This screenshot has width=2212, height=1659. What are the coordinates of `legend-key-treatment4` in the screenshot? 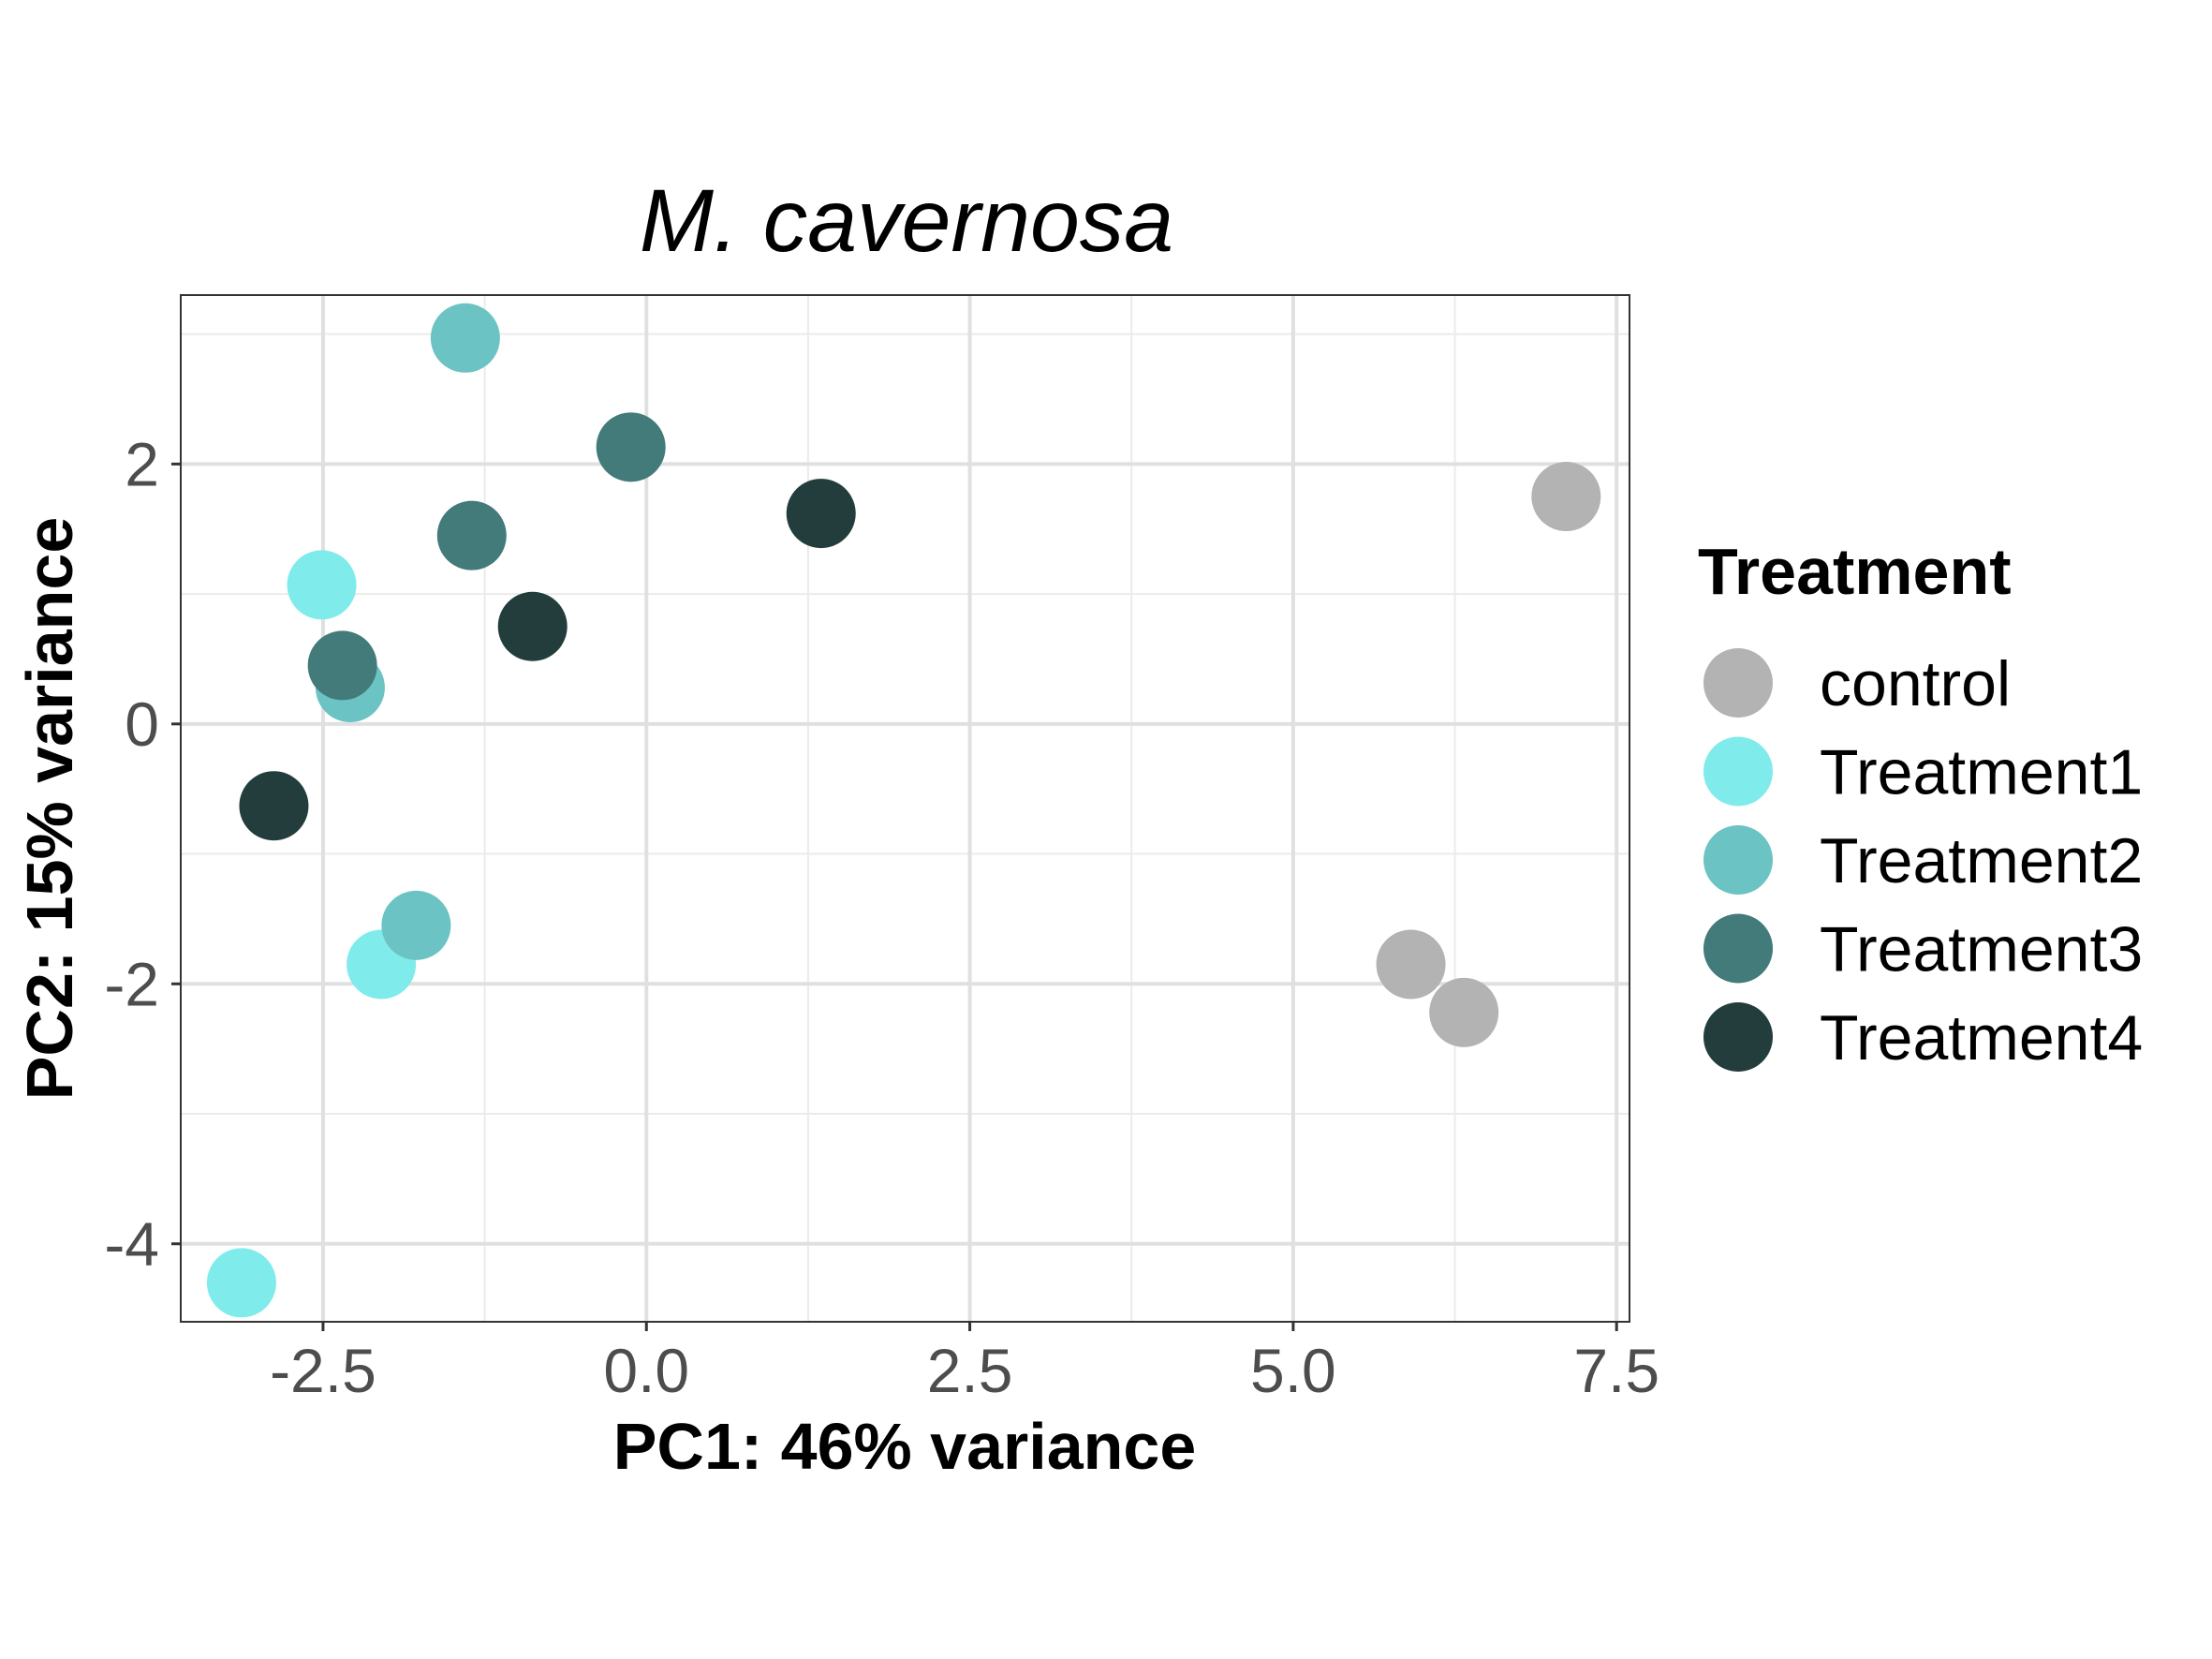 It's located at (1738, 1037).